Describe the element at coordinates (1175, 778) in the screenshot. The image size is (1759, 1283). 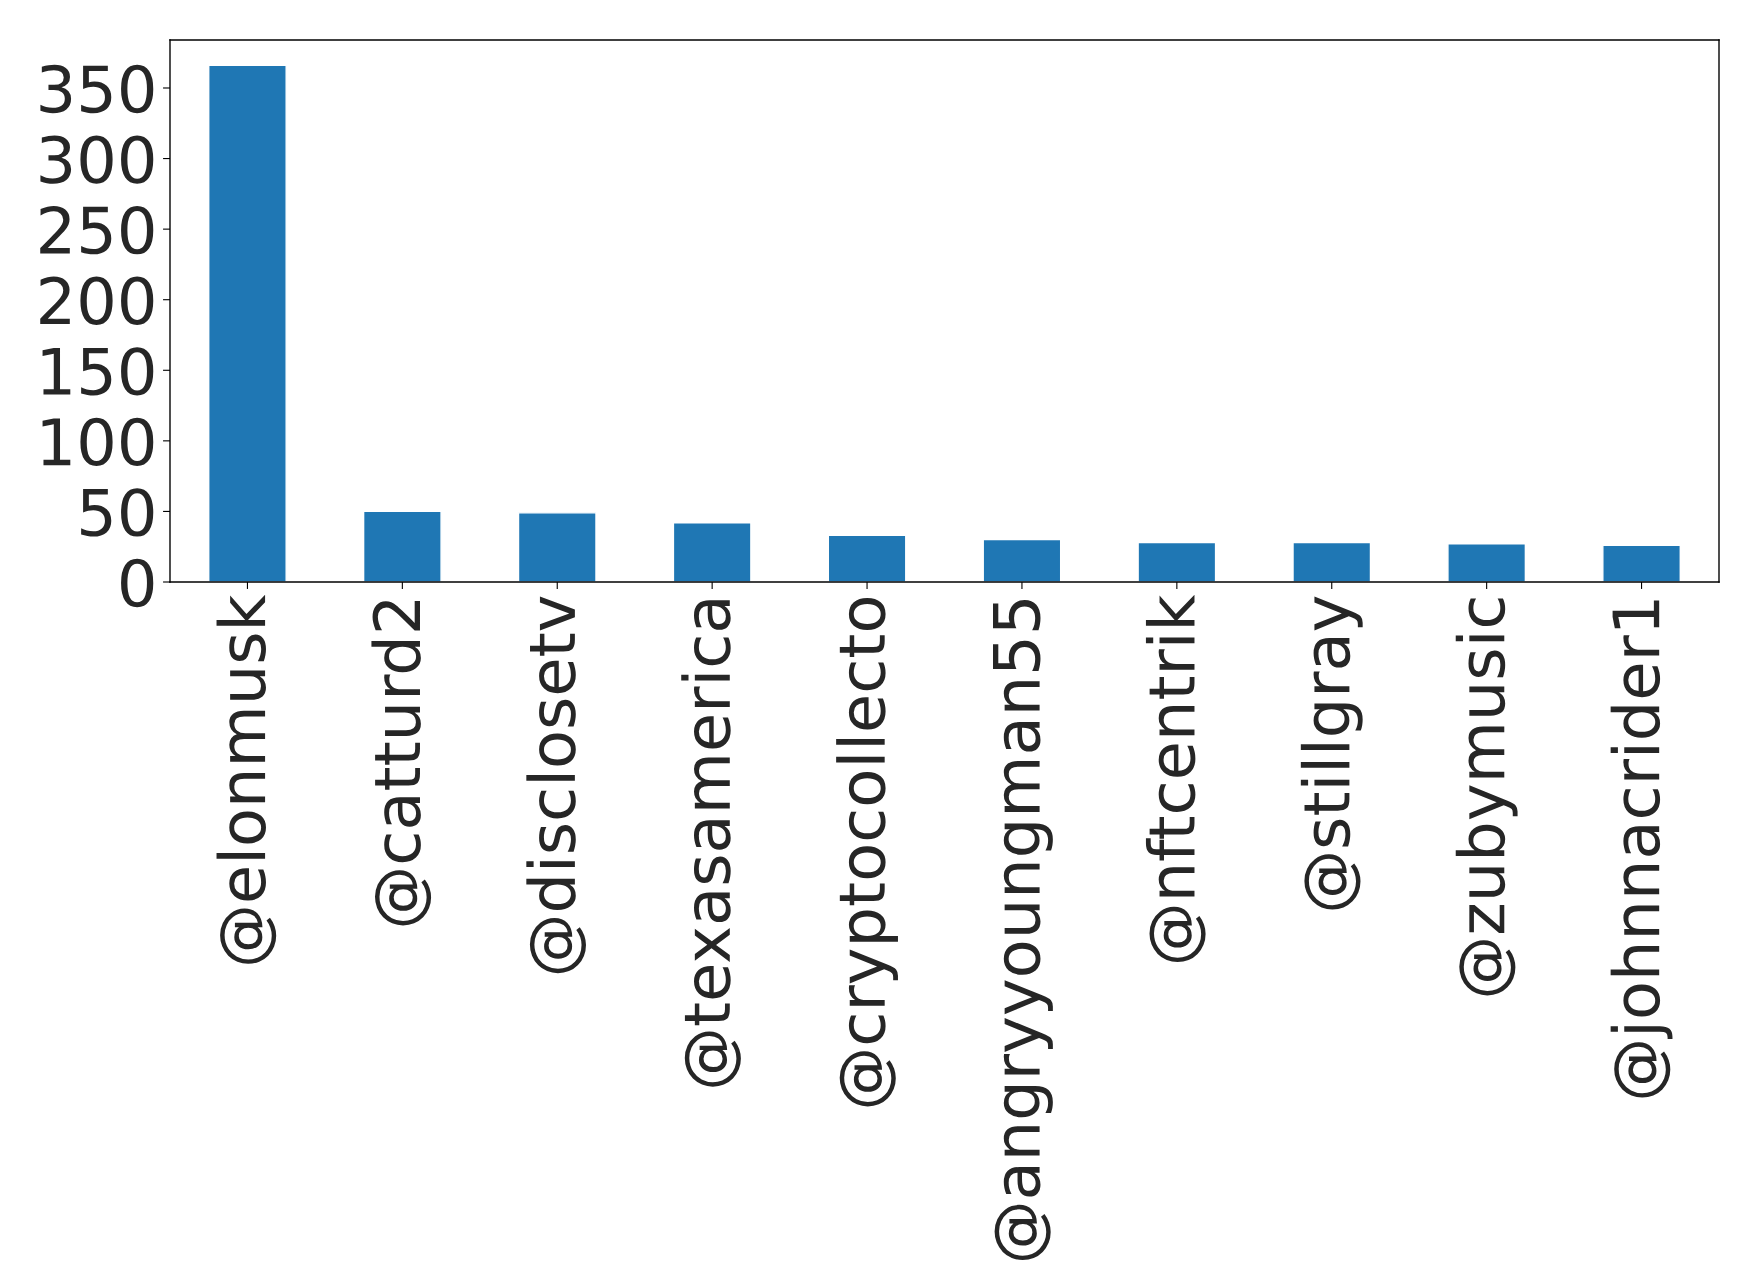
I see `x-tick-label: @nftcentrik` at that location.